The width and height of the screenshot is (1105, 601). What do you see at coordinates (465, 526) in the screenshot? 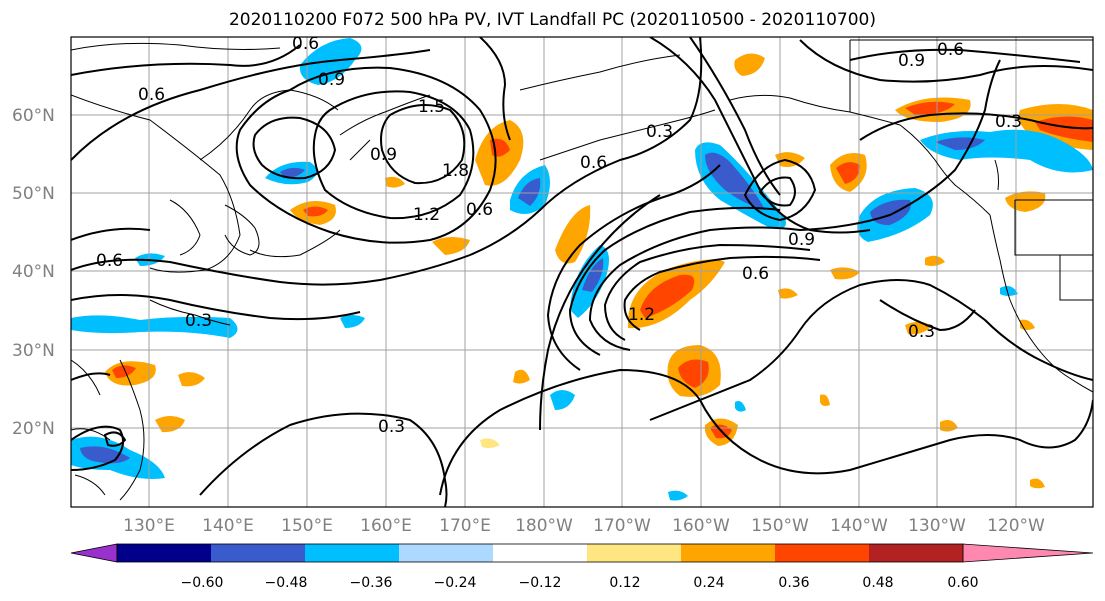
I see `lon-label: 170°E` at bounding box center [465, 526].